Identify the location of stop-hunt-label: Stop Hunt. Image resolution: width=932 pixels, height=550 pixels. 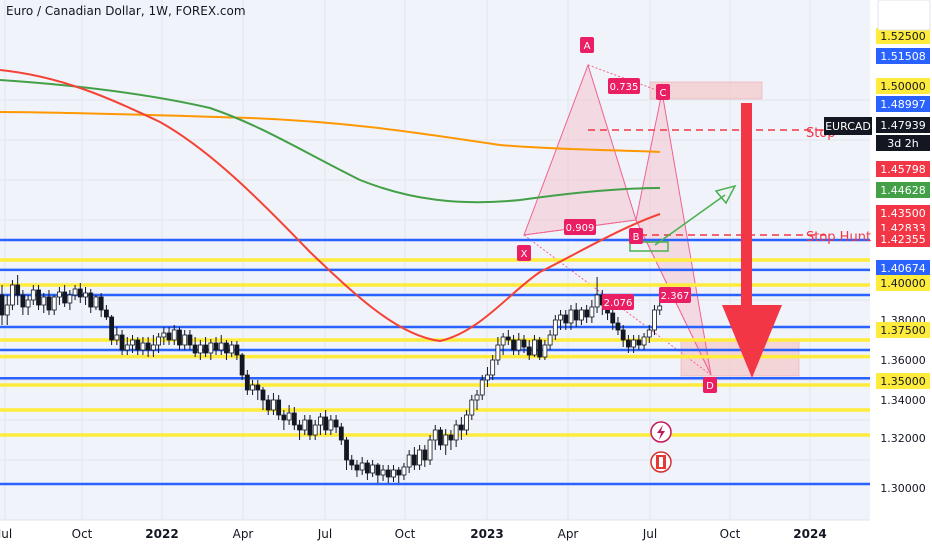
(838, 237).